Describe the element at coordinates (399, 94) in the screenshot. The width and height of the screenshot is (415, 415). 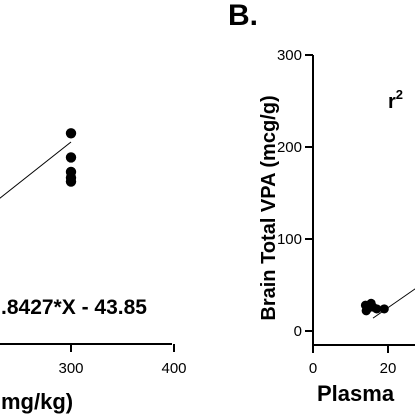
I see `panel-b-r-squared-exponent: 2` at that location.